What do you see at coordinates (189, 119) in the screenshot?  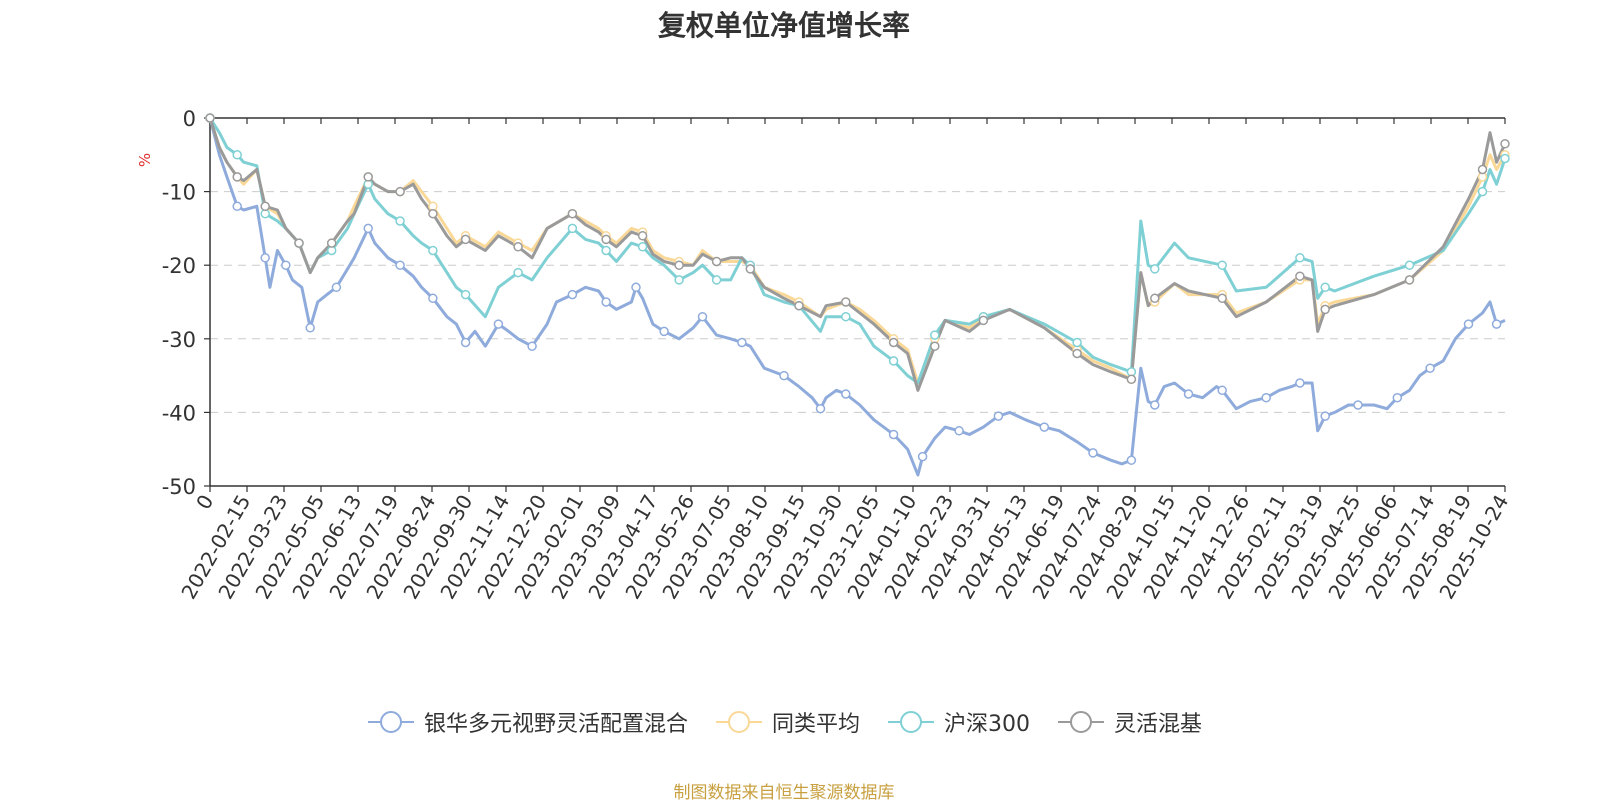 I see `y-tick-label: 0` at bounding box center [189, 119].